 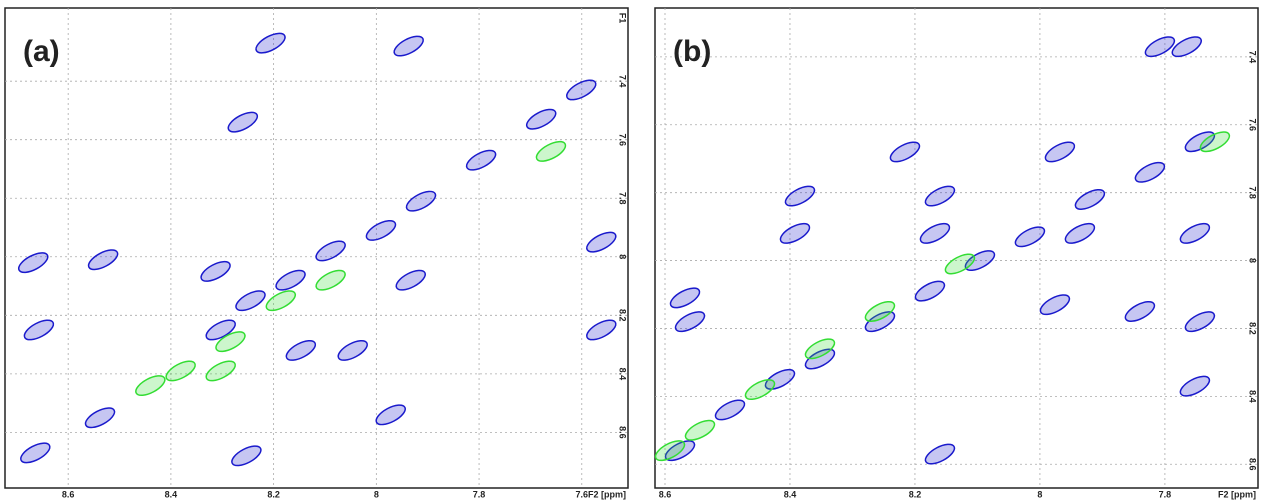 What do you see at coordinates (623, 18) in the screenshot?
I see `y-axis-label: F1` at bounding box center [623, 18].